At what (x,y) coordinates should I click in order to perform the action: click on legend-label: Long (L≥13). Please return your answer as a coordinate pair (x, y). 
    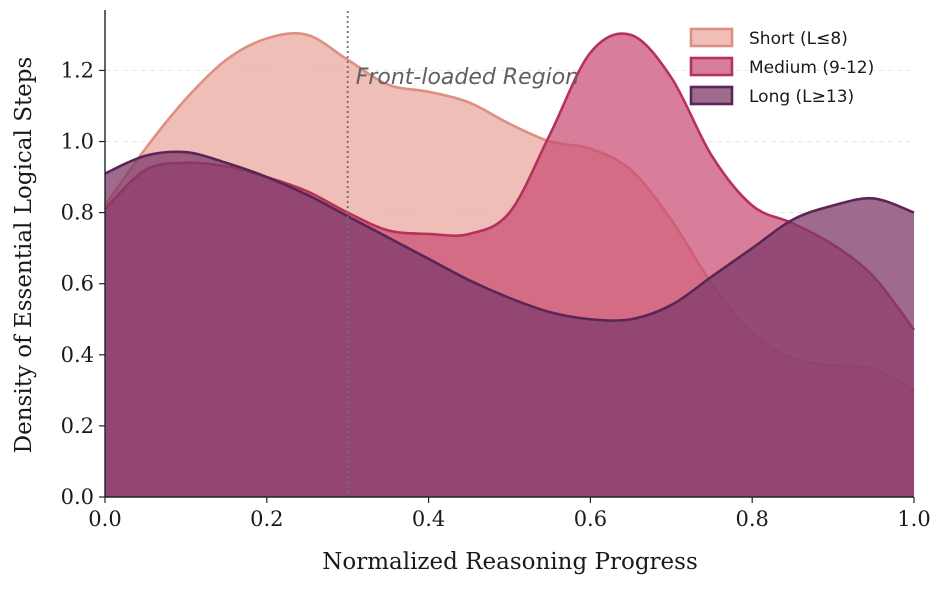
    Looking at the image, I should click on (801, 97).